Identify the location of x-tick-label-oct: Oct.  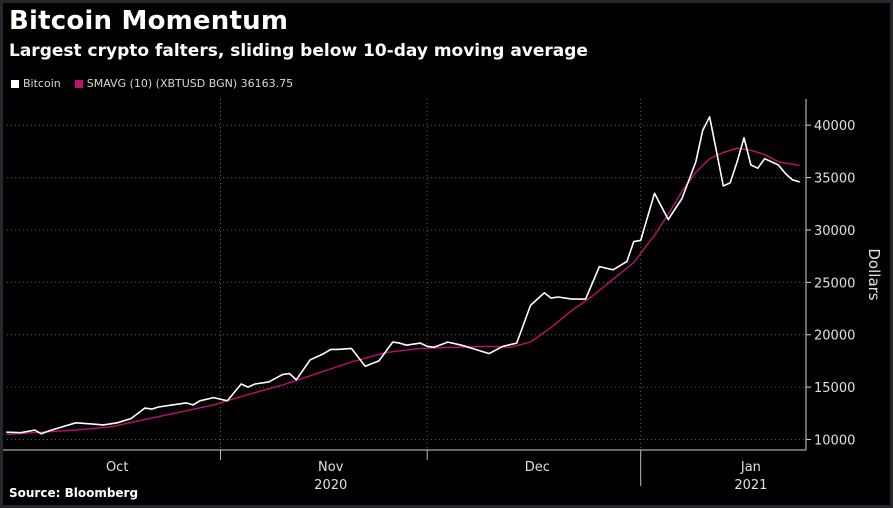
(117, 467).